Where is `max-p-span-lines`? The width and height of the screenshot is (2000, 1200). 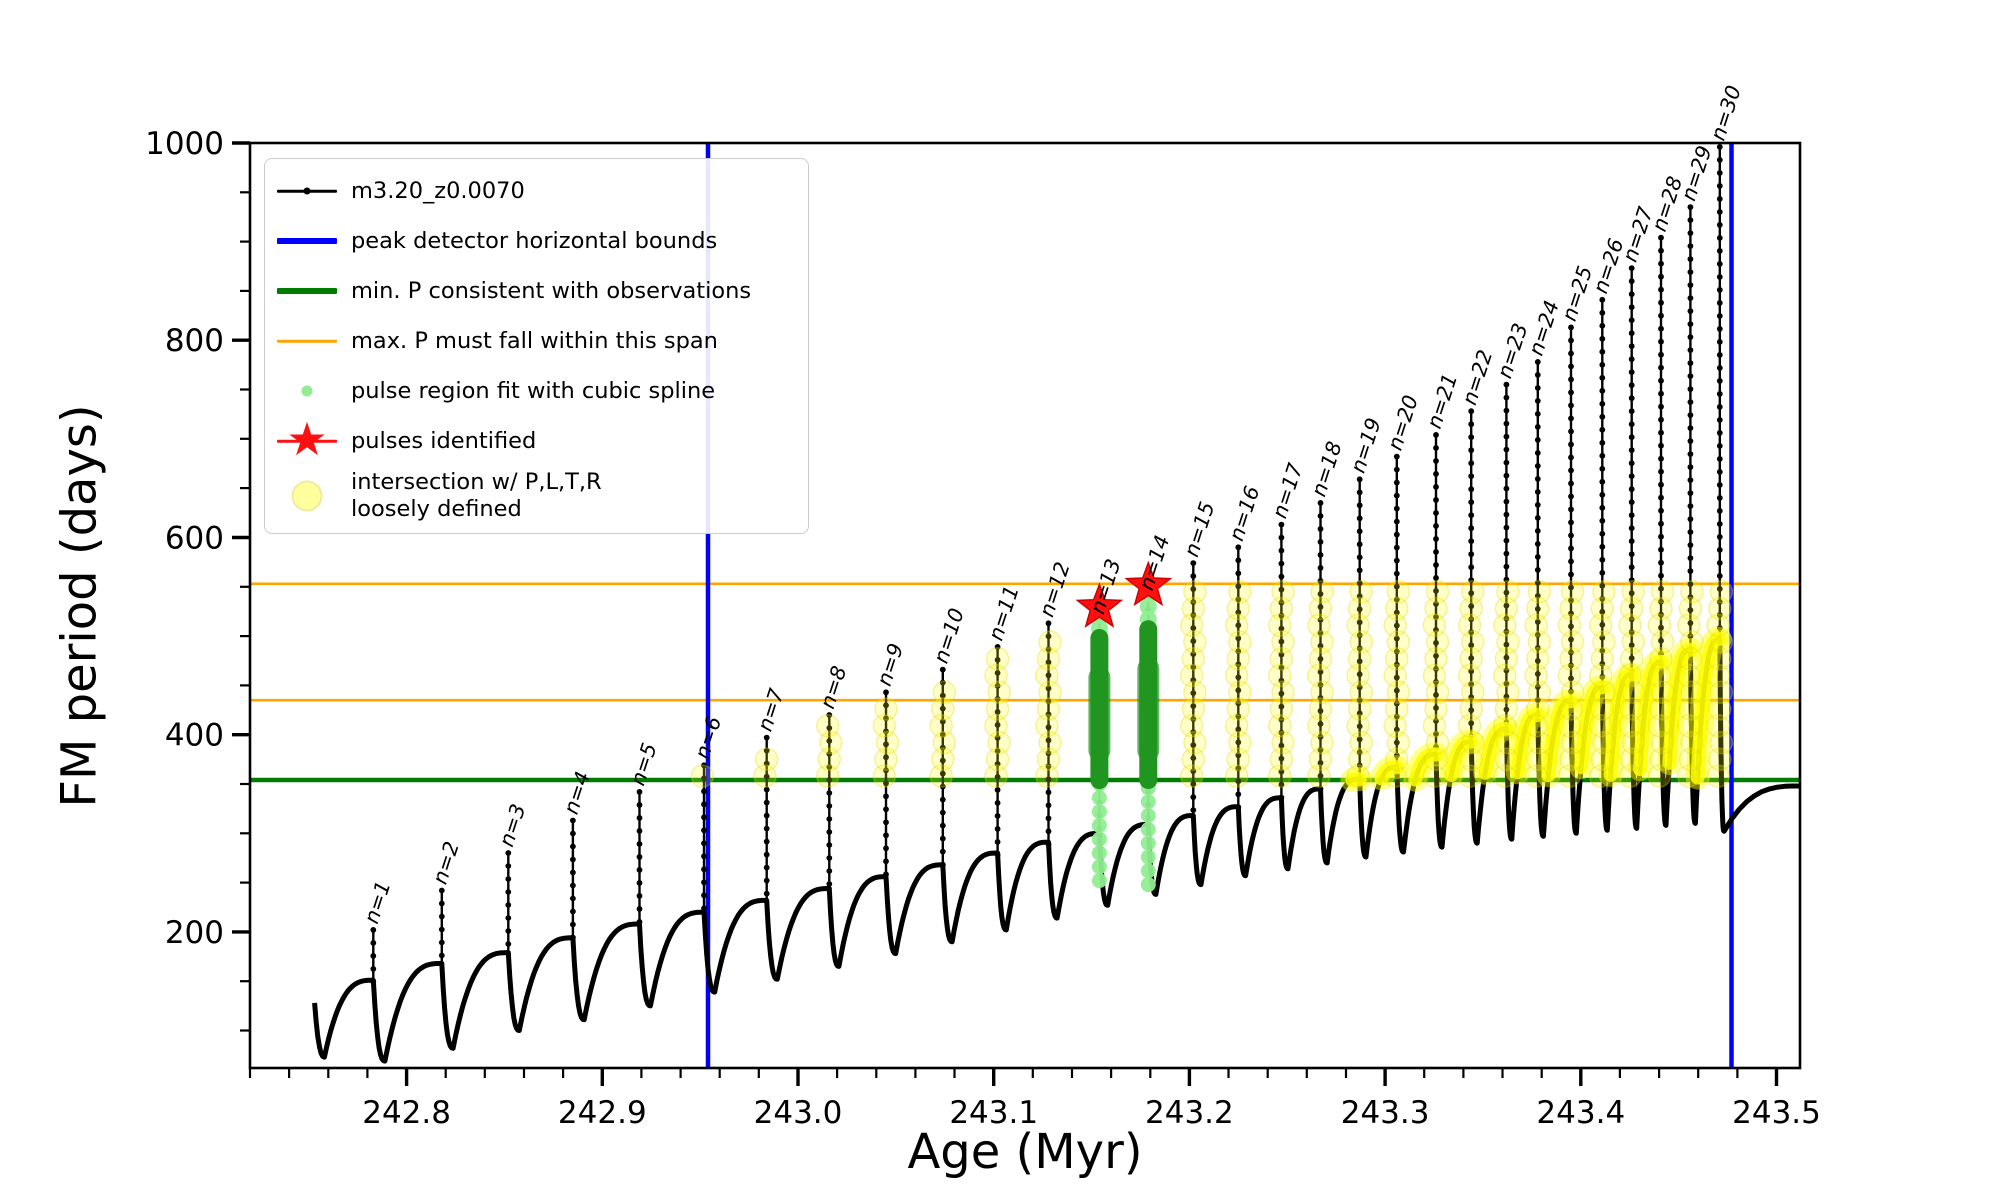 max-p-span-lines is located at coordinates (1025, 642).